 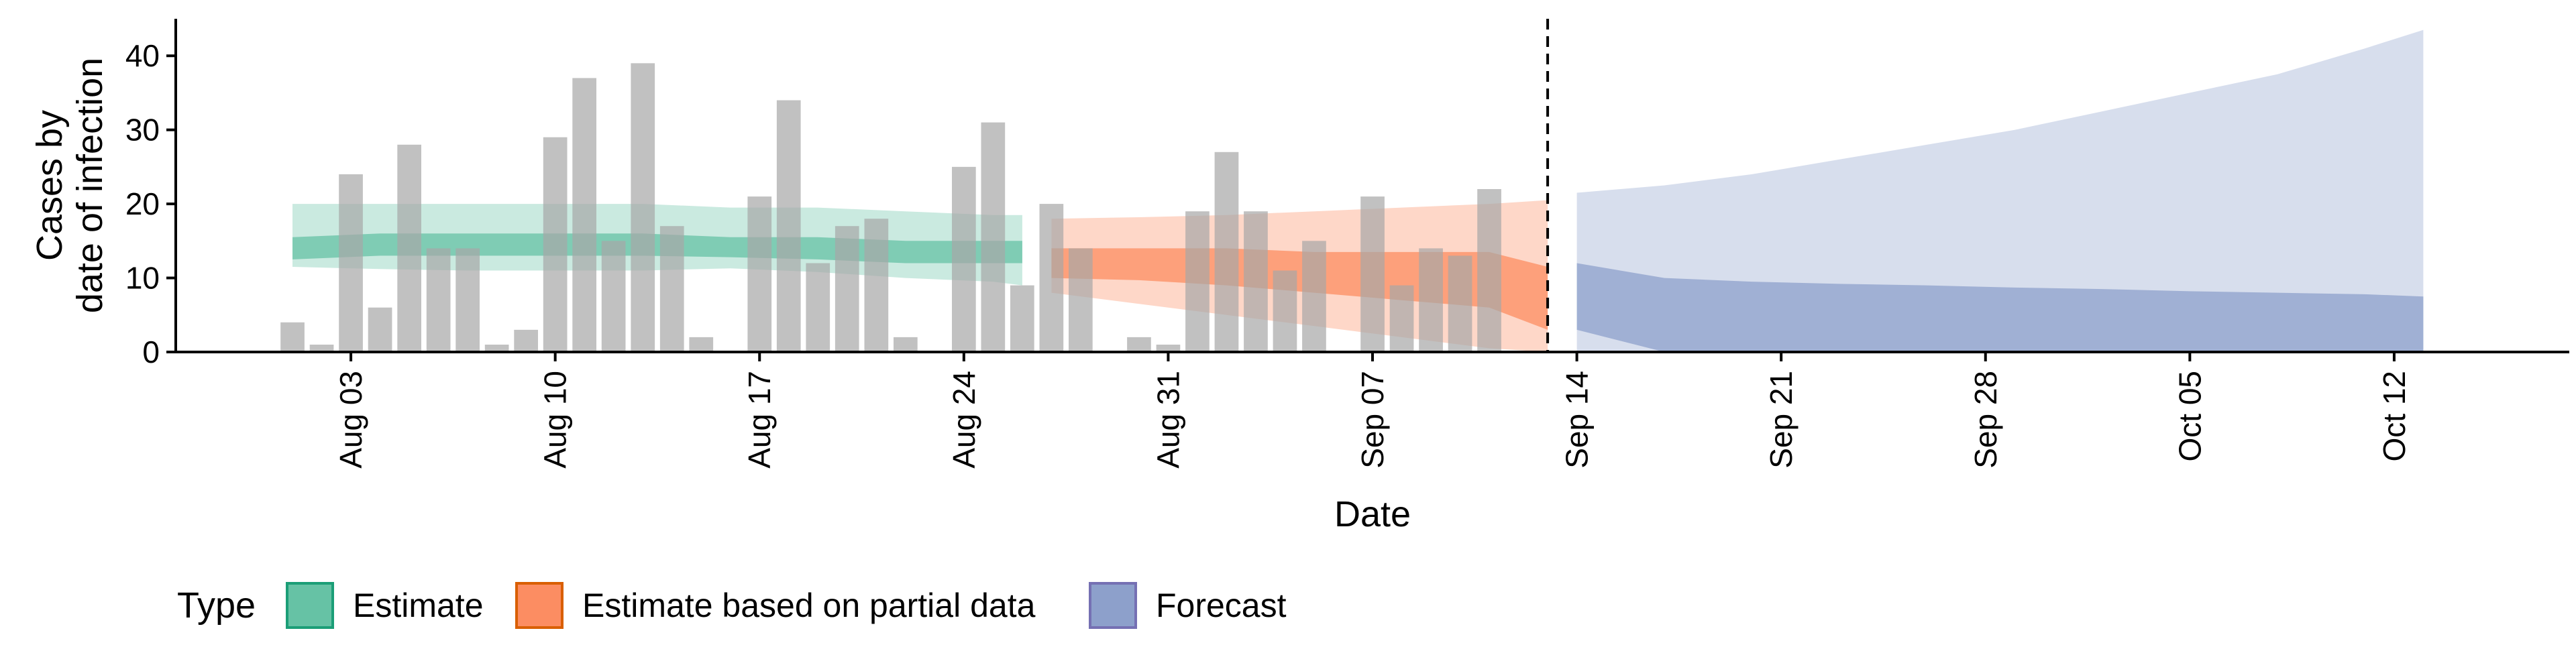 I want to click on legend-key-forecast, so click(x=1113, y=605).